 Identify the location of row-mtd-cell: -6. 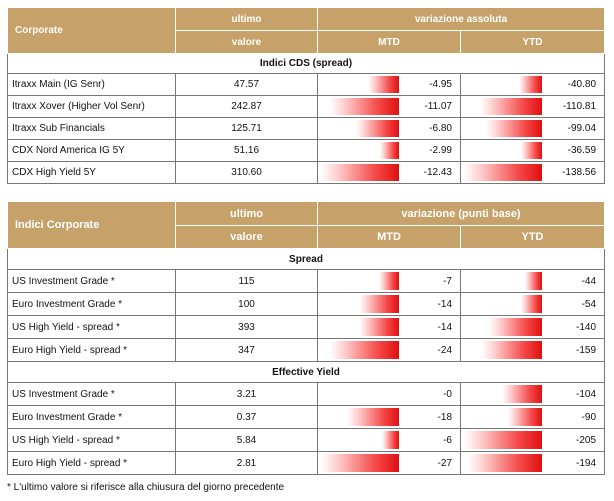
(389, 440).